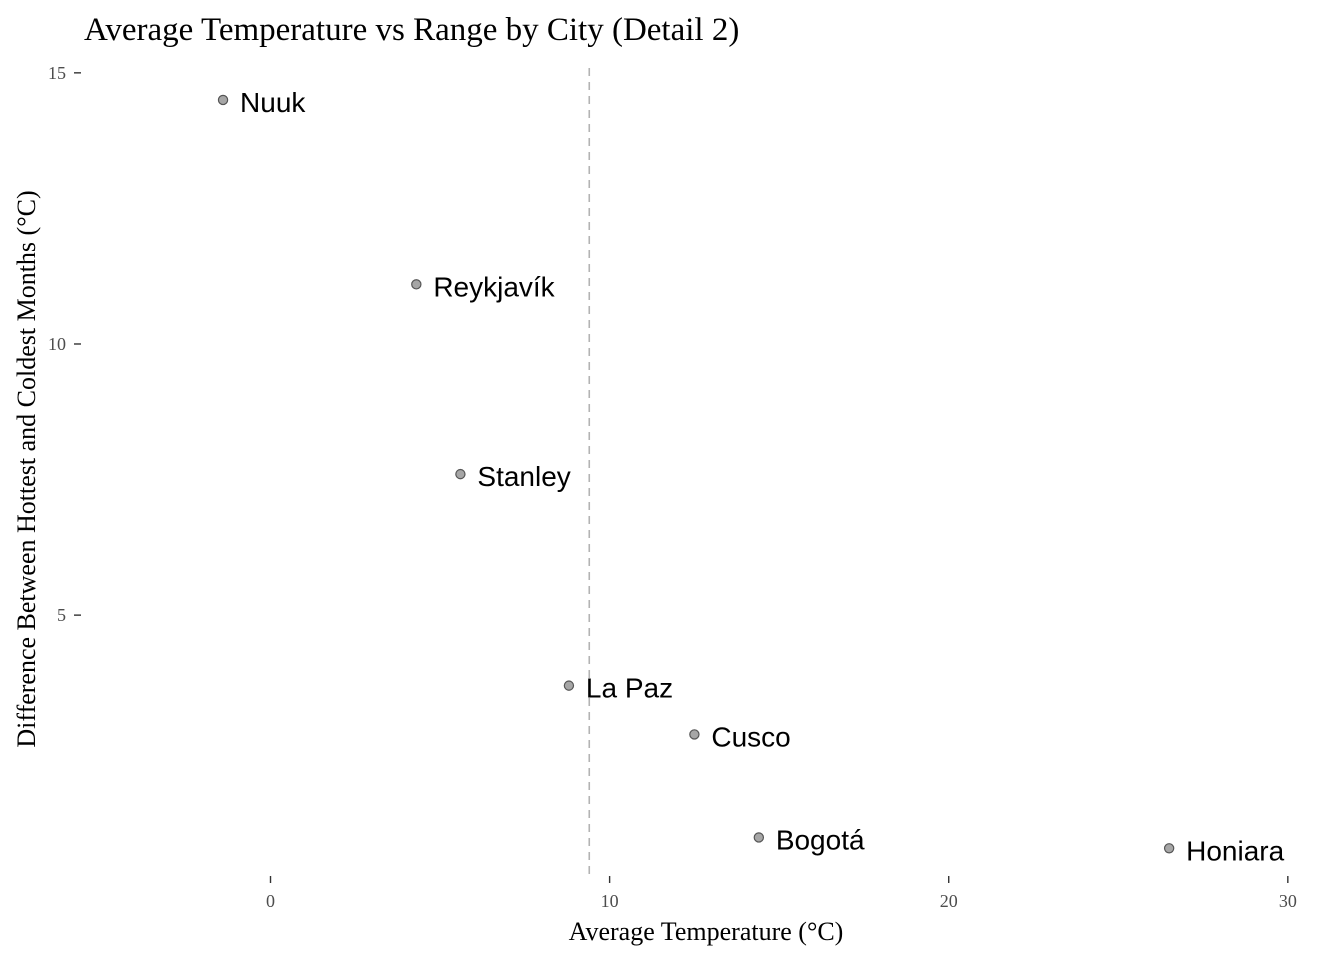 This screenshot has height=960, width=1344. Describe the element at coordinates (820, 839) in the screenshot. I see `point-label: Bogotá` at that location.